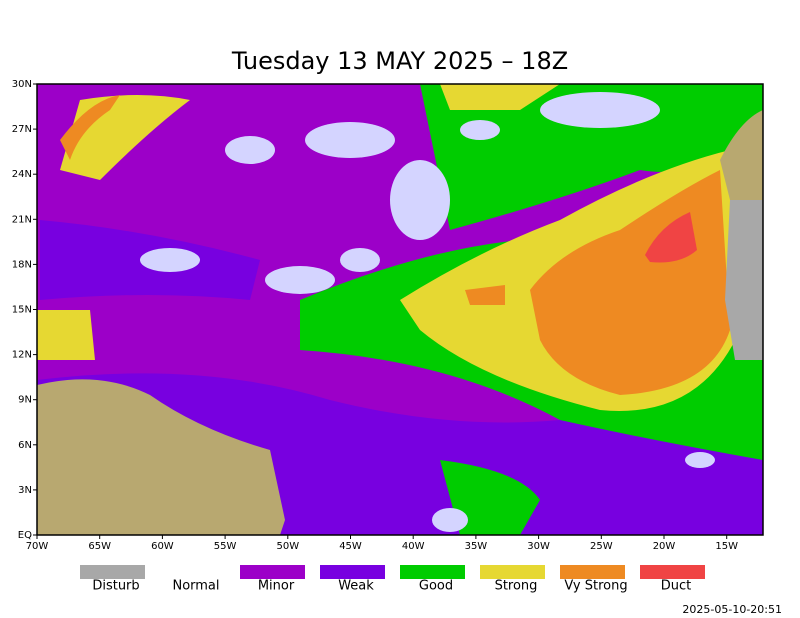 This screenshot has height=618, width=800. Describe the element at coordinates (601, 546) in the screenshot. I see `lon-label: 25W` at that location.